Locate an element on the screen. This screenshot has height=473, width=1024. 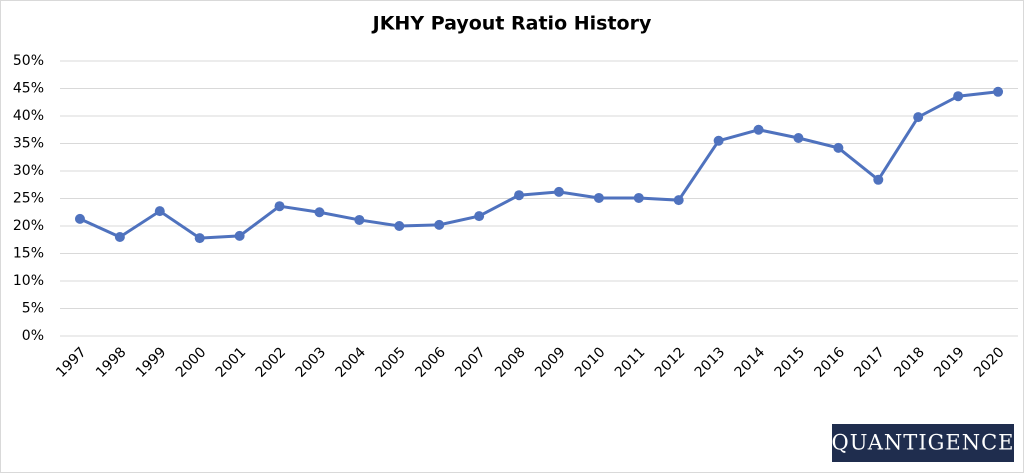
y-tick-label: 0% is located at coordinates (33, 336).